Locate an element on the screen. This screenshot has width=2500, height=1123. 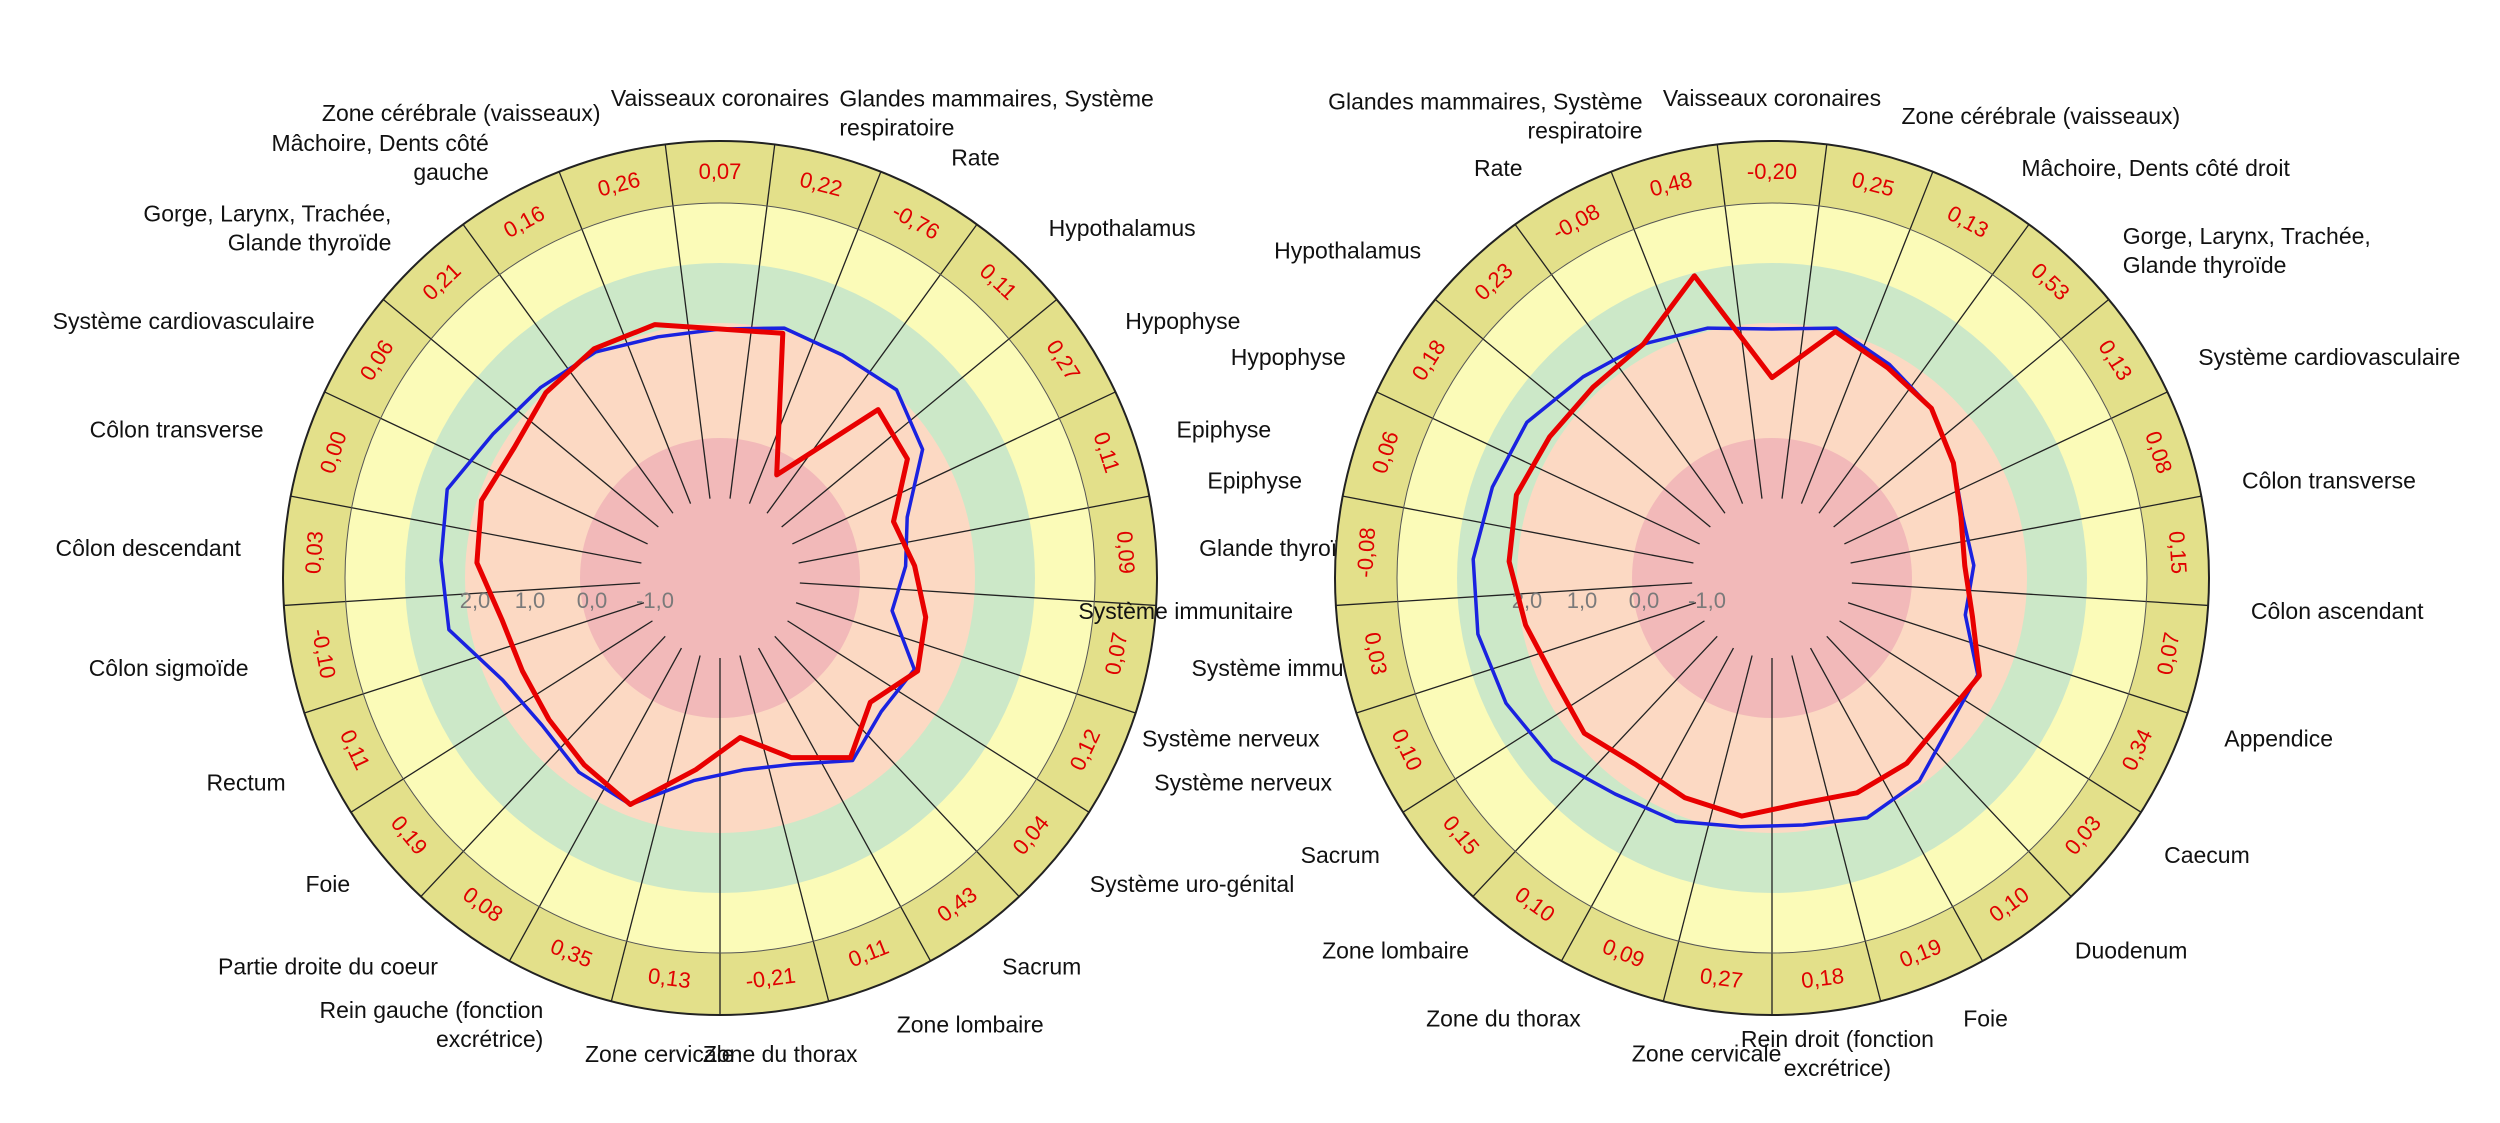
category-label: Côlon sigmoïde is located at coordinates (169, 668).